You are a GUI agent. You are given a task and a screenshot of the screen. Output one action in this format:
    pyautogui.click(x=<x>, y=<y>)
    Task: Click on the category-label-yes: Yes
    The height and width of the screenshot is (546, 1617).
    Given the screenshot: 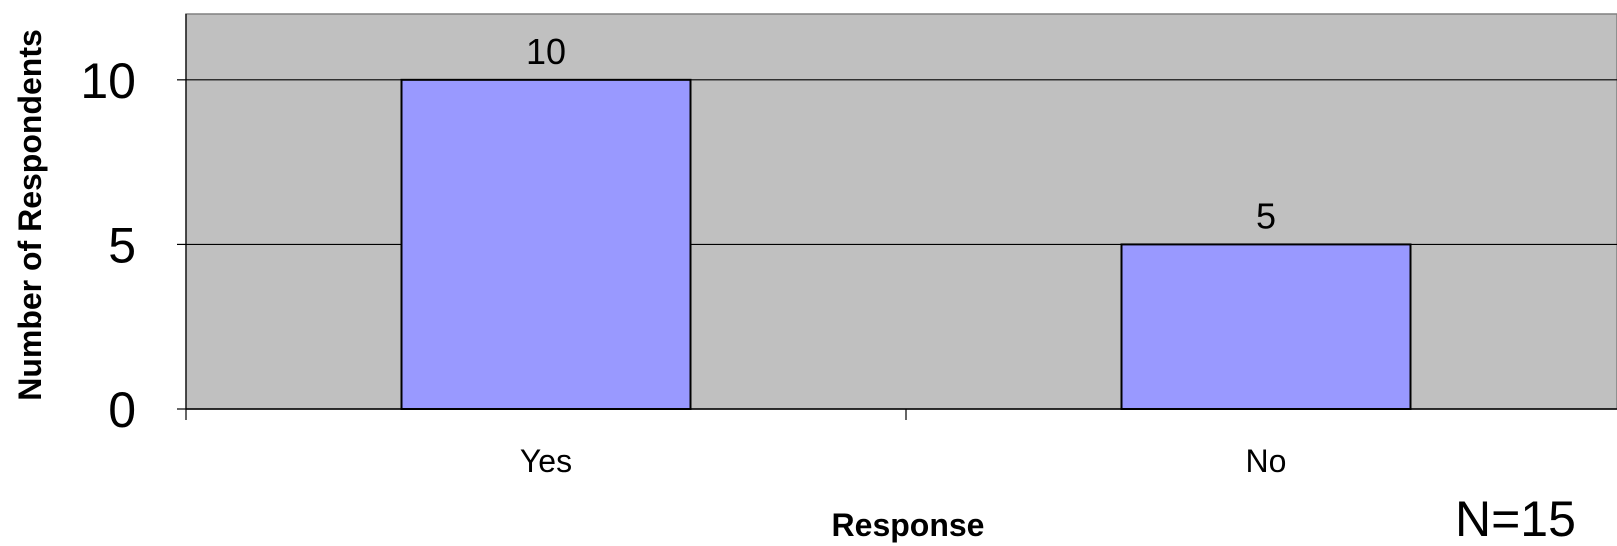 What is the action you would take?
    pyautogui.click(x=546, y=461)
    